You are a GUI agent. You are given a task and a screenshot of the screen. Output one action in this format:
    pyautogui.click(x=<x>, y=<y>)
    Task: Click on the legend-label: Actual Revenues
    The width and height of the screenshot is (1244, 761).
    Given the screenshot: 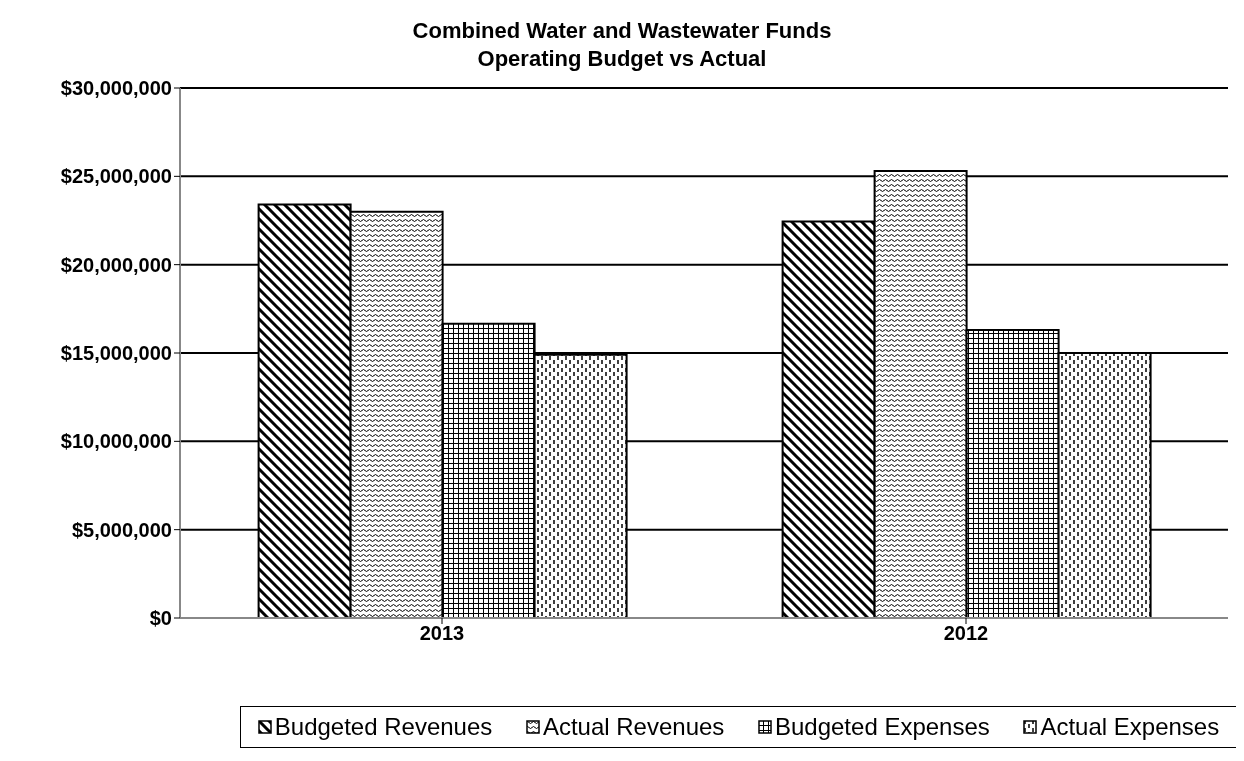 What is the action you would take?
    pyautogui.click(x=633, y=727)
    